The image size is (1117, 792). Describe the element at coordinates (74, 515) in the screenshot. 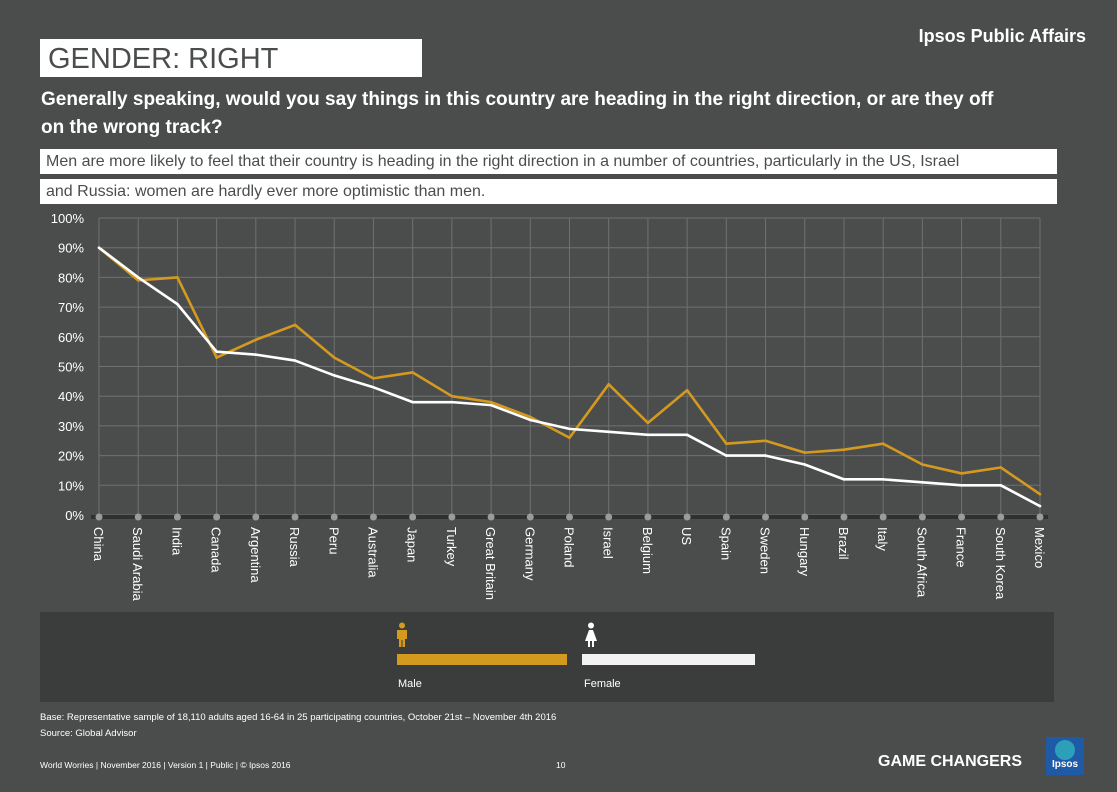

I see `y-tick-label: 0%` at that location.